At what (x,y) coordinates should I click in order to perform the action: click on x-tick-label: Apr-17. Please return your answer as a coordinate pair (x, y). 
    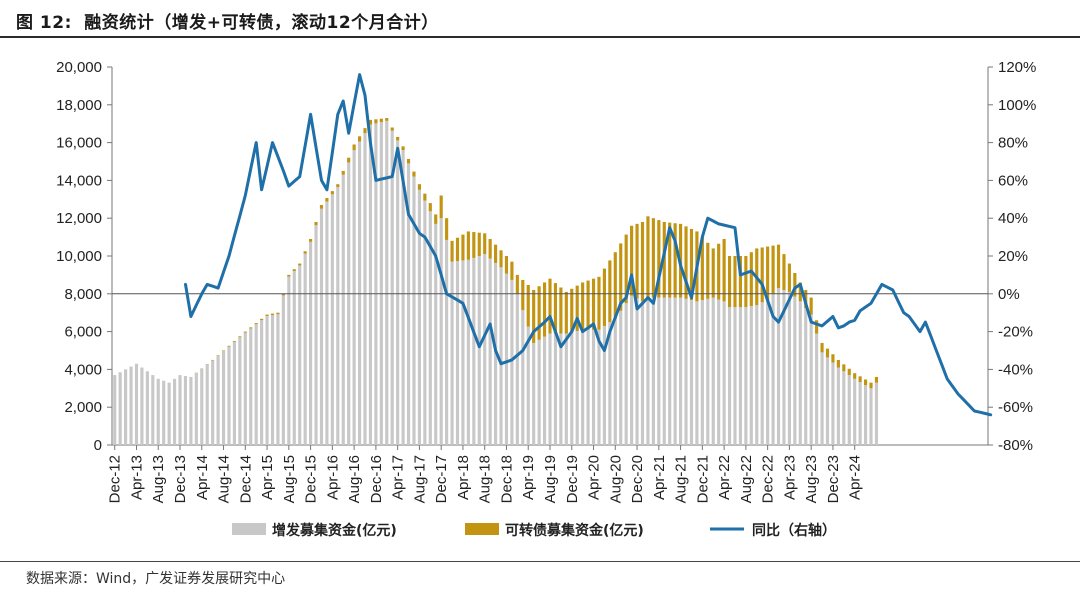
    Looking at the image, I should click on (398, 477).